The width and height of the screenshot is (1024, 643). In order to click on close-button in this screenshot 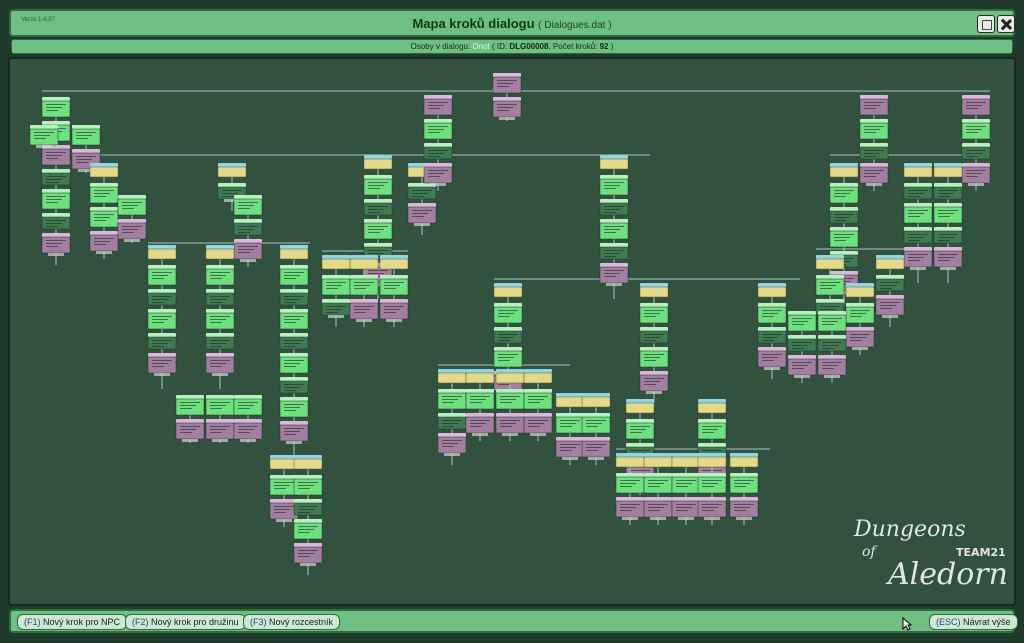, I will do `click(1006, 24)`.